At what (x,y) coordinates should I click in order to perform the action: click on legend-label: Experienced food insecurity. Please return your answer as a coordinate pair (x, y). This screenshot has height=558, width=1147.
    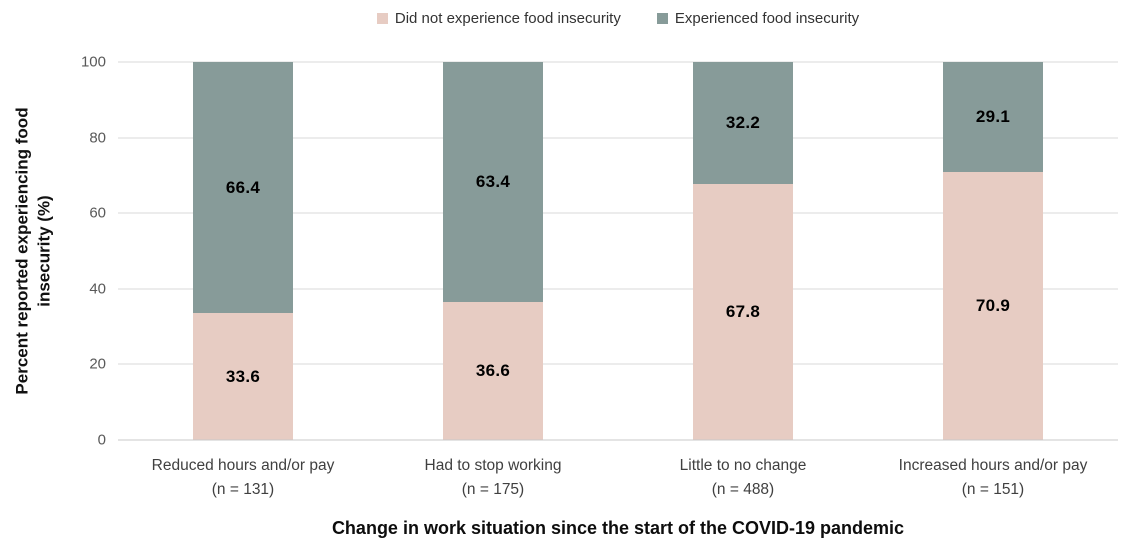
    Looking at the image, I should click on (767, 18).